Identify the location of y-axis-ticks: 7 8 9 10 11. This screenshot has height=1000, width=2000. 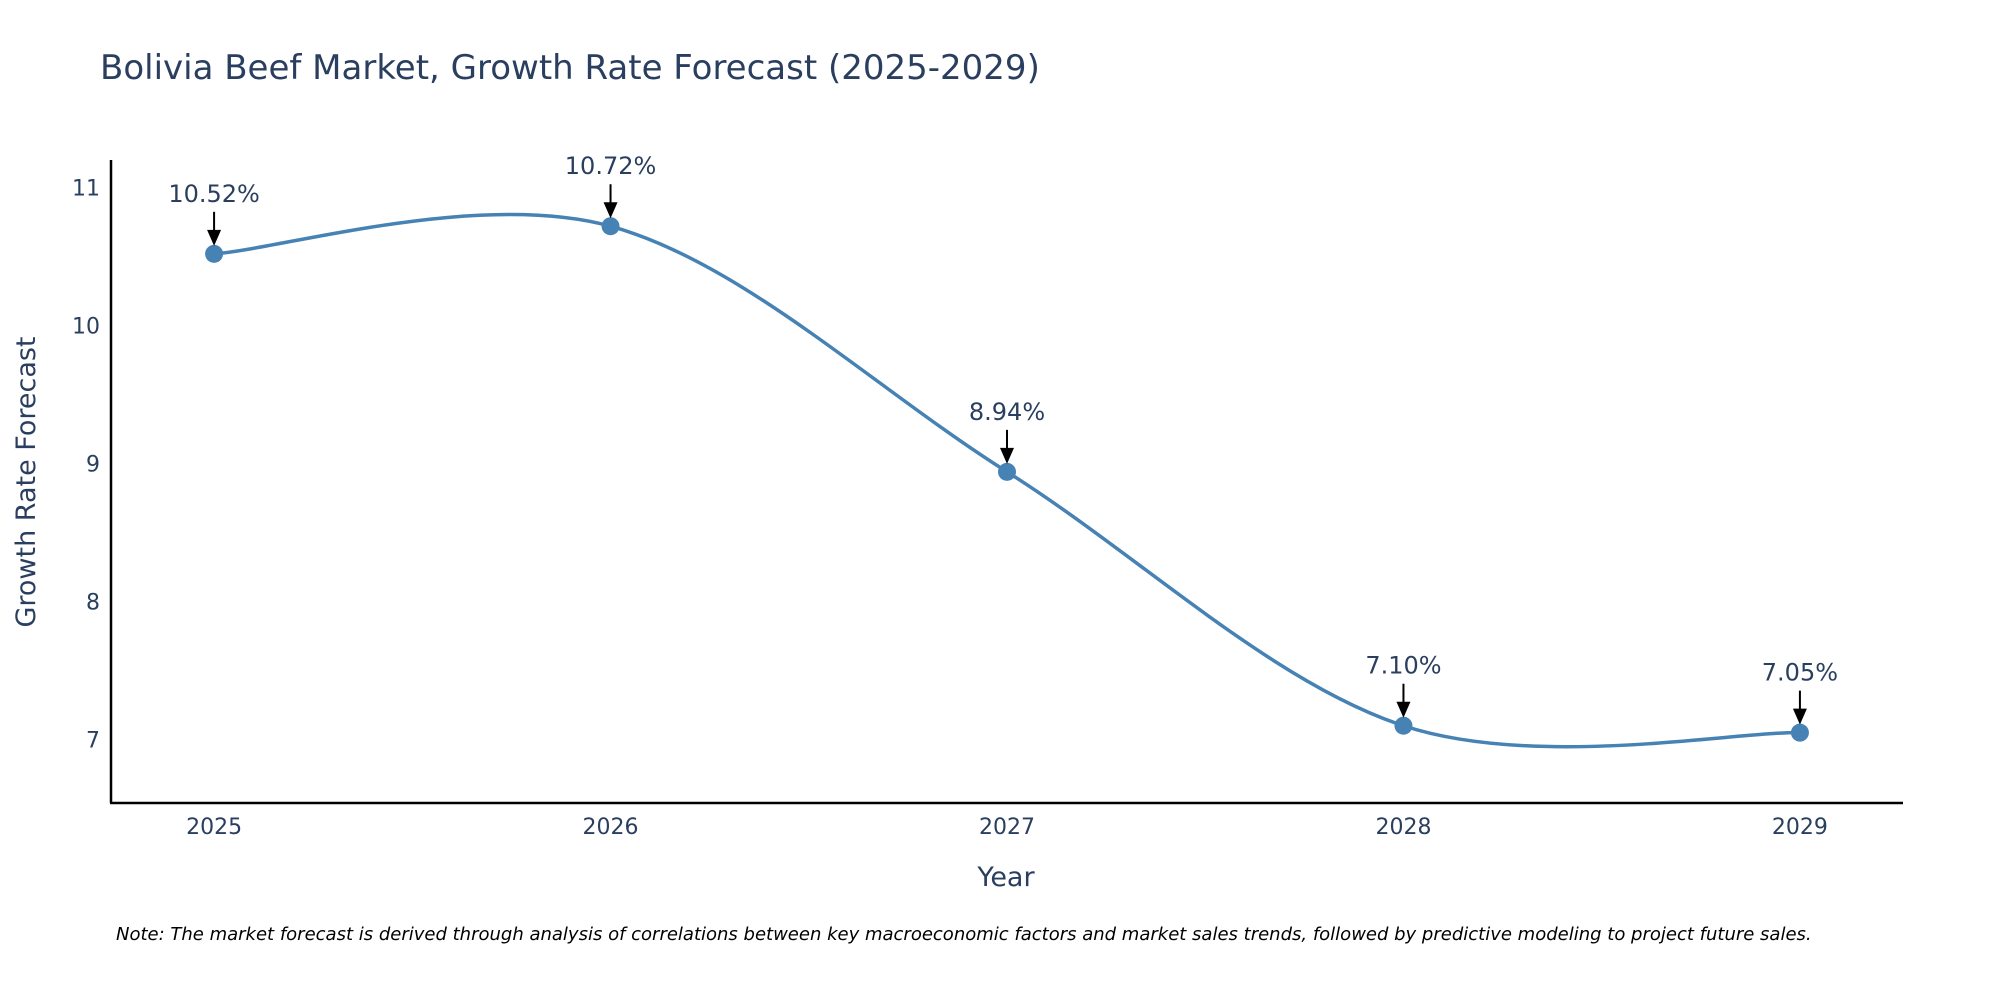
(86, 465).